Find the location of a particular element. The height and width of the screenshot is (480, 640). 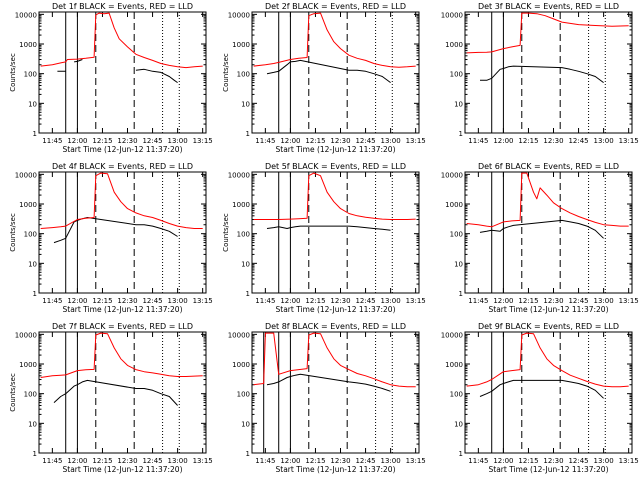

panel-title: Det 5f BLACK = Events, RED = LLD is located at coordinates (335, 166).